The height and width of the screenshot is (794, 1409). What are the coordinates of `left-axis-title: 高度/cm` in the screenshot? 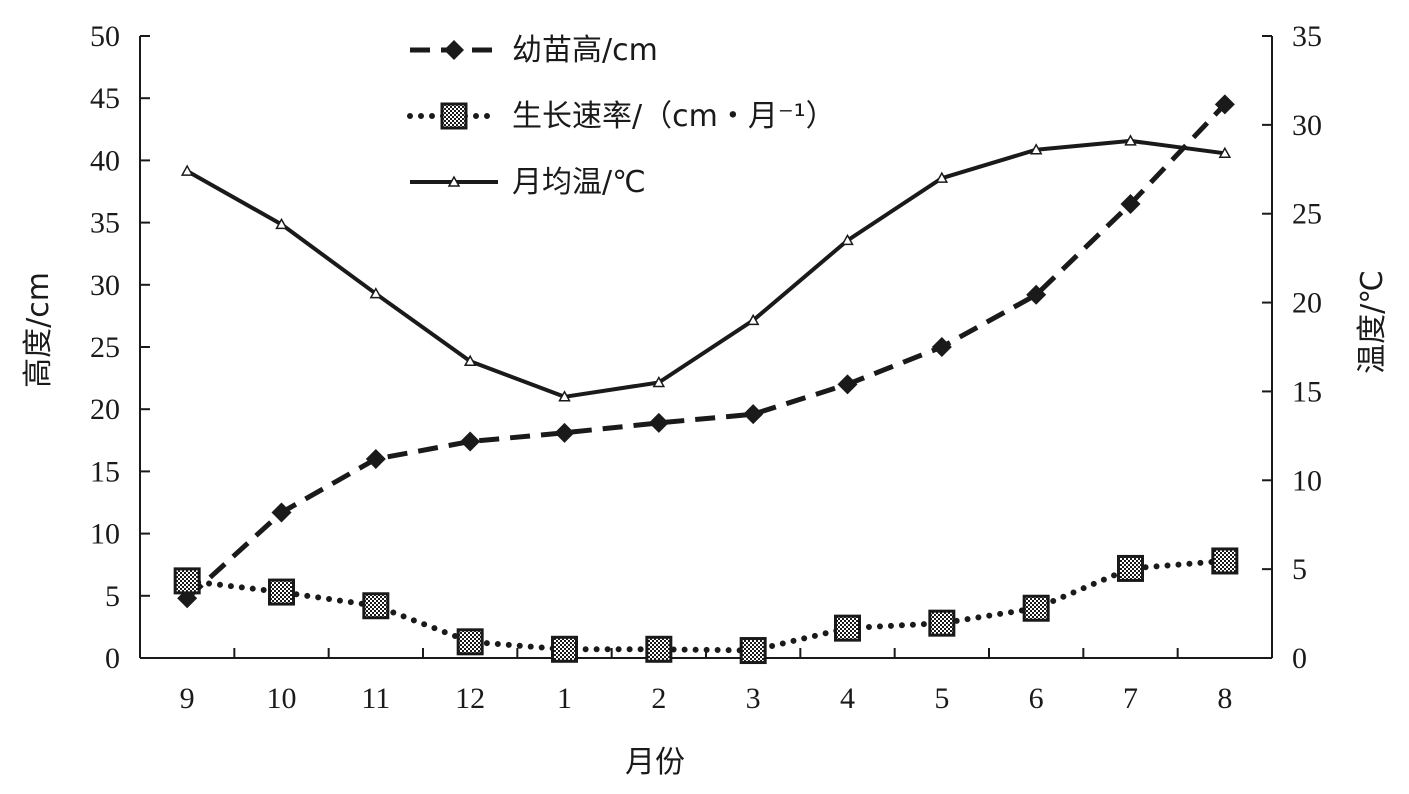 It's located at (38, 330).